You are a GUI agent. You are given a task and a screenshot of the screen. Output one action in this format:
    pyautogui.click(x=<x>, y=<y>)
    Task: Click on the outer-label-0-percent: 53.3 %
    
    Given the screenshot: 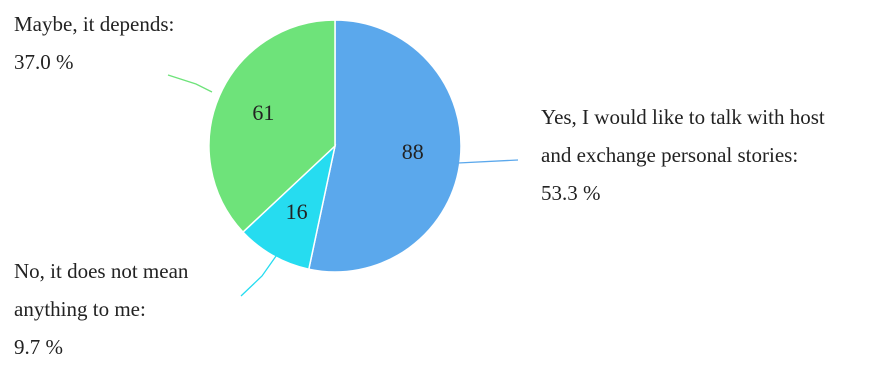 What is the action you would take?
    pyautogui.click(x=571, y=193)
    